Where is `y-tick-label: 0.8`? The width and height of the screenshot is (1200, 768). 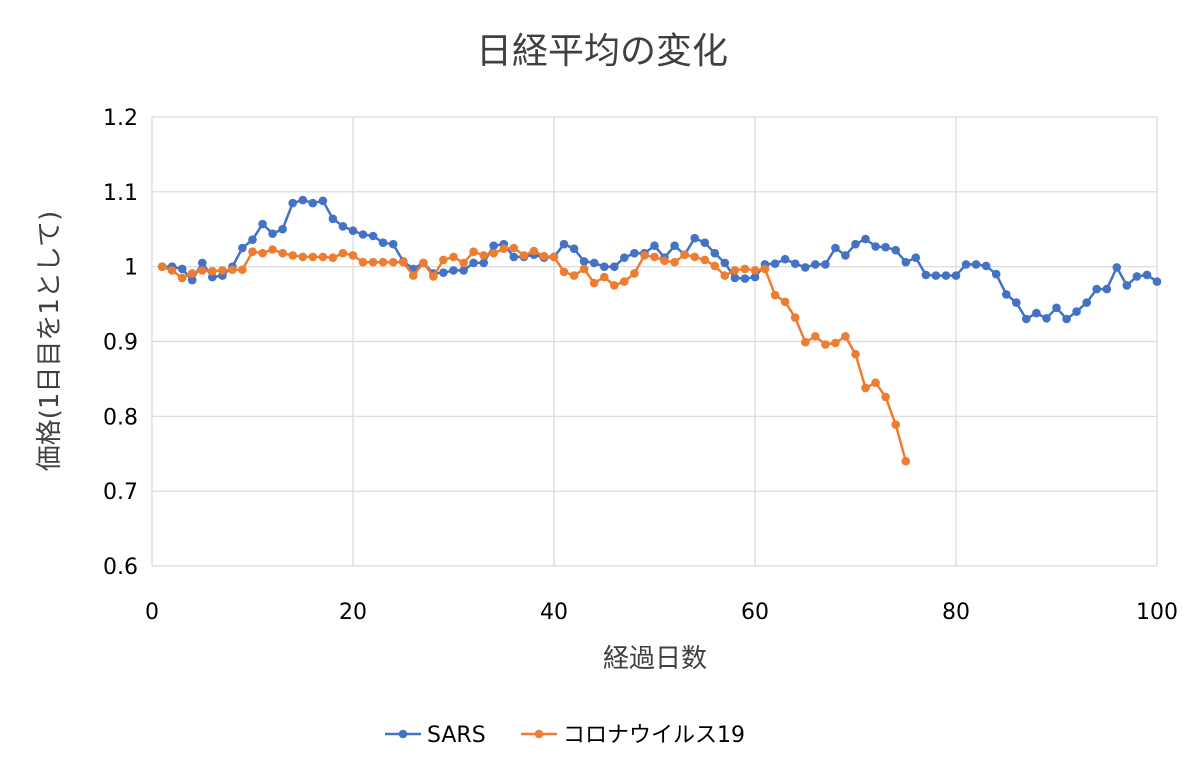
y-tick-label: 0.8 is located at coordinates (120, 417).